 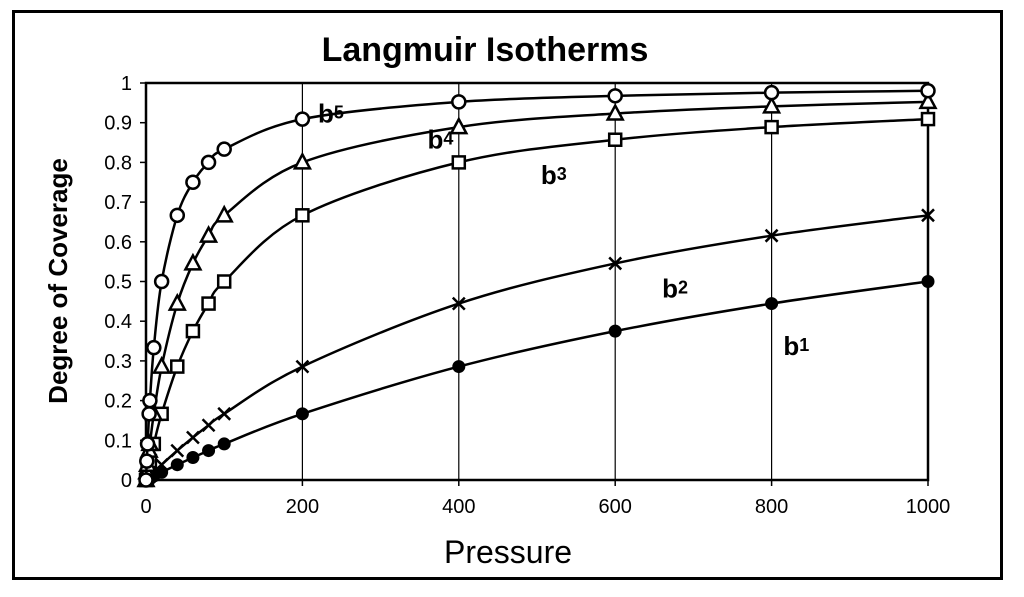 What do you see at coordinates (771, 507) in the screenshot?
I see `x-tick-label: 800` at bounding box center [771, 507].